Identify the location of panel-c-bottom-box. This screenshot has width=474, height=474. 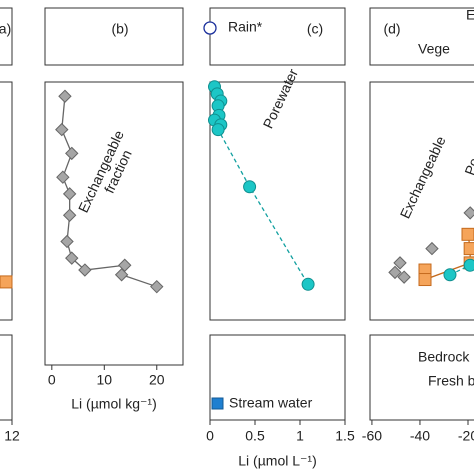
(277, 377).